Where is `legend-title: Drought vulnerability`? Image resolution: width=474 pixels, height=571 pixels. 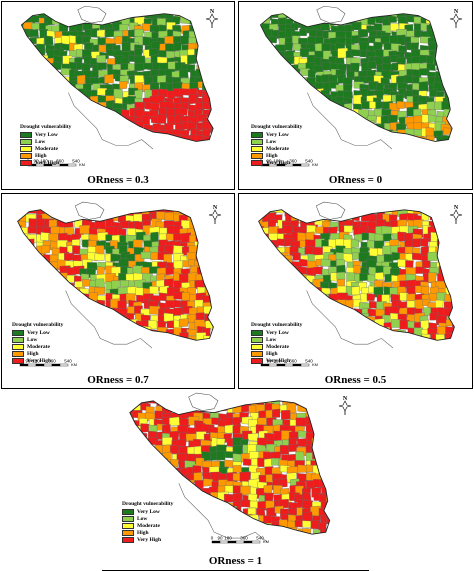 legend-title: Drought vulnerability is located at coordinates (46, 127).